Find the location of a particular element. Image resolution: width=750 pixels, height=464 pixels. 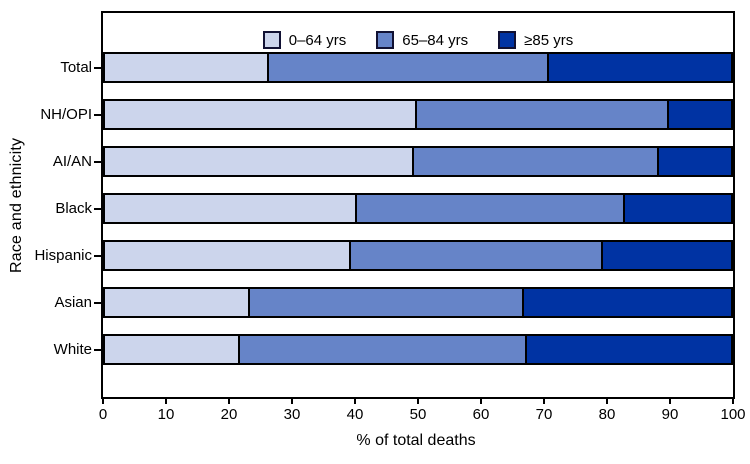

bar-row-white is located at coordinates (418, 349).